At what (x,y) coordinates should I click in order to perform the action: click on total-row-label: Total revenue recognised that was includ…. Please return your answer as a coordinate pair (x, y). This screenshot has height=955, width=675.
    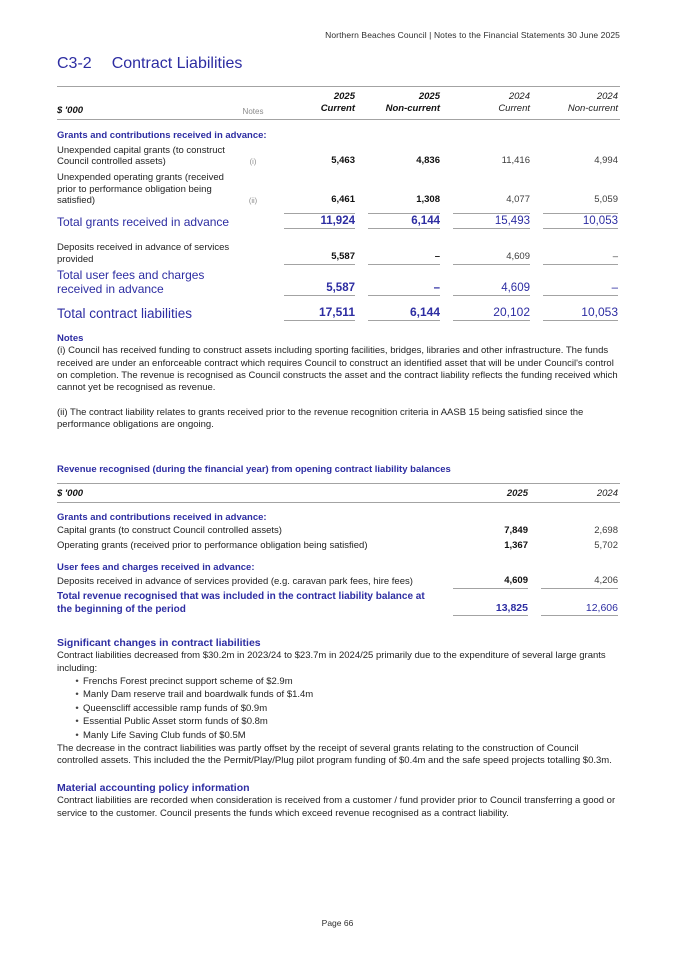
    Looking at the image, I should click on (241, 603).